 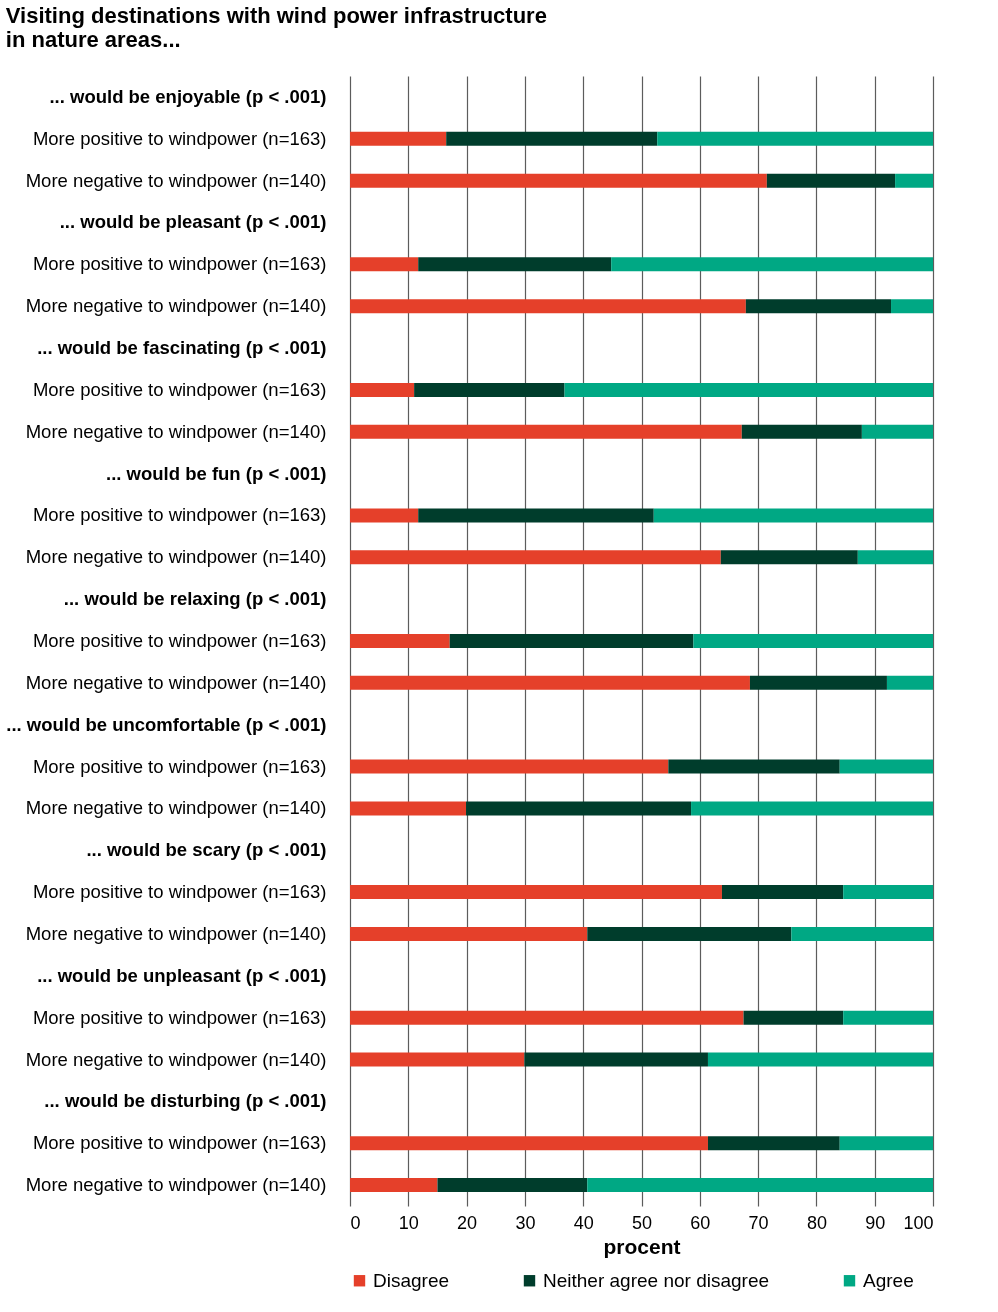 I want to click on x-tick-label: 70, so click(x=758, y=1222).